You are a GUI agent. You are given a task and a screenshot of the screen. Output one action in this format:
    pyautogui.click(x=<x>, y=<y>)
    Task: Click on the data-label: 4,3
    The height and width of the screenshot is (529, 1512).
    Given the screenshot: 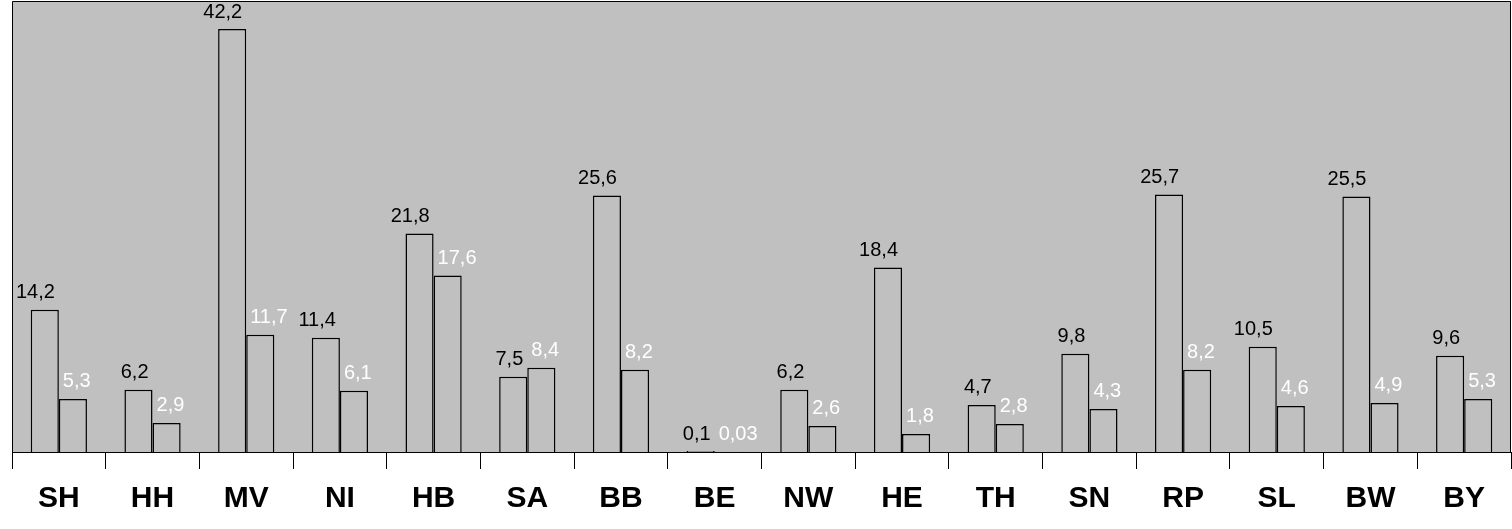 What is the action you would take?
    pyautogui.click(x=1107, y=390)
    